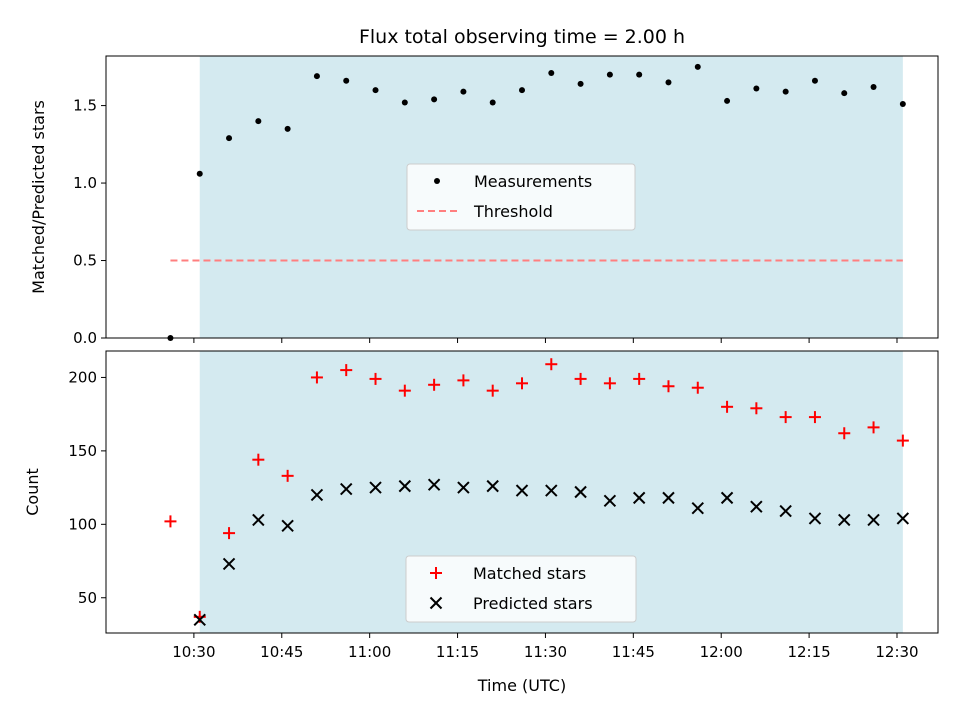 The image size is (960, 724). I want to click on x-tick-label: 11:15, so click(457, 652).